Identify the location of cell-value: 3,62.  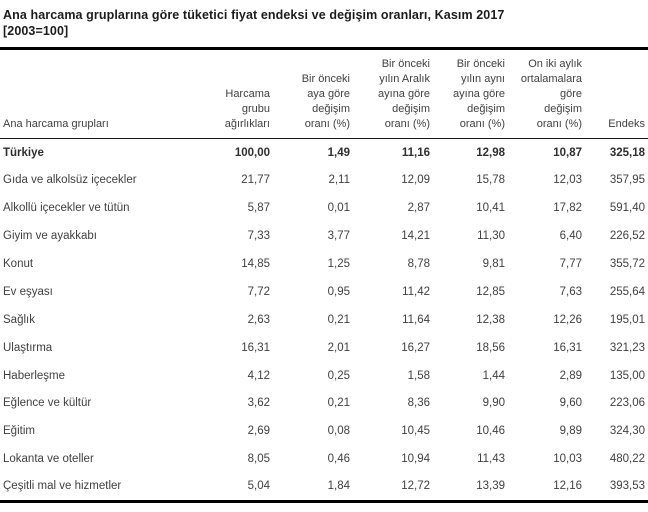
(258, 403).